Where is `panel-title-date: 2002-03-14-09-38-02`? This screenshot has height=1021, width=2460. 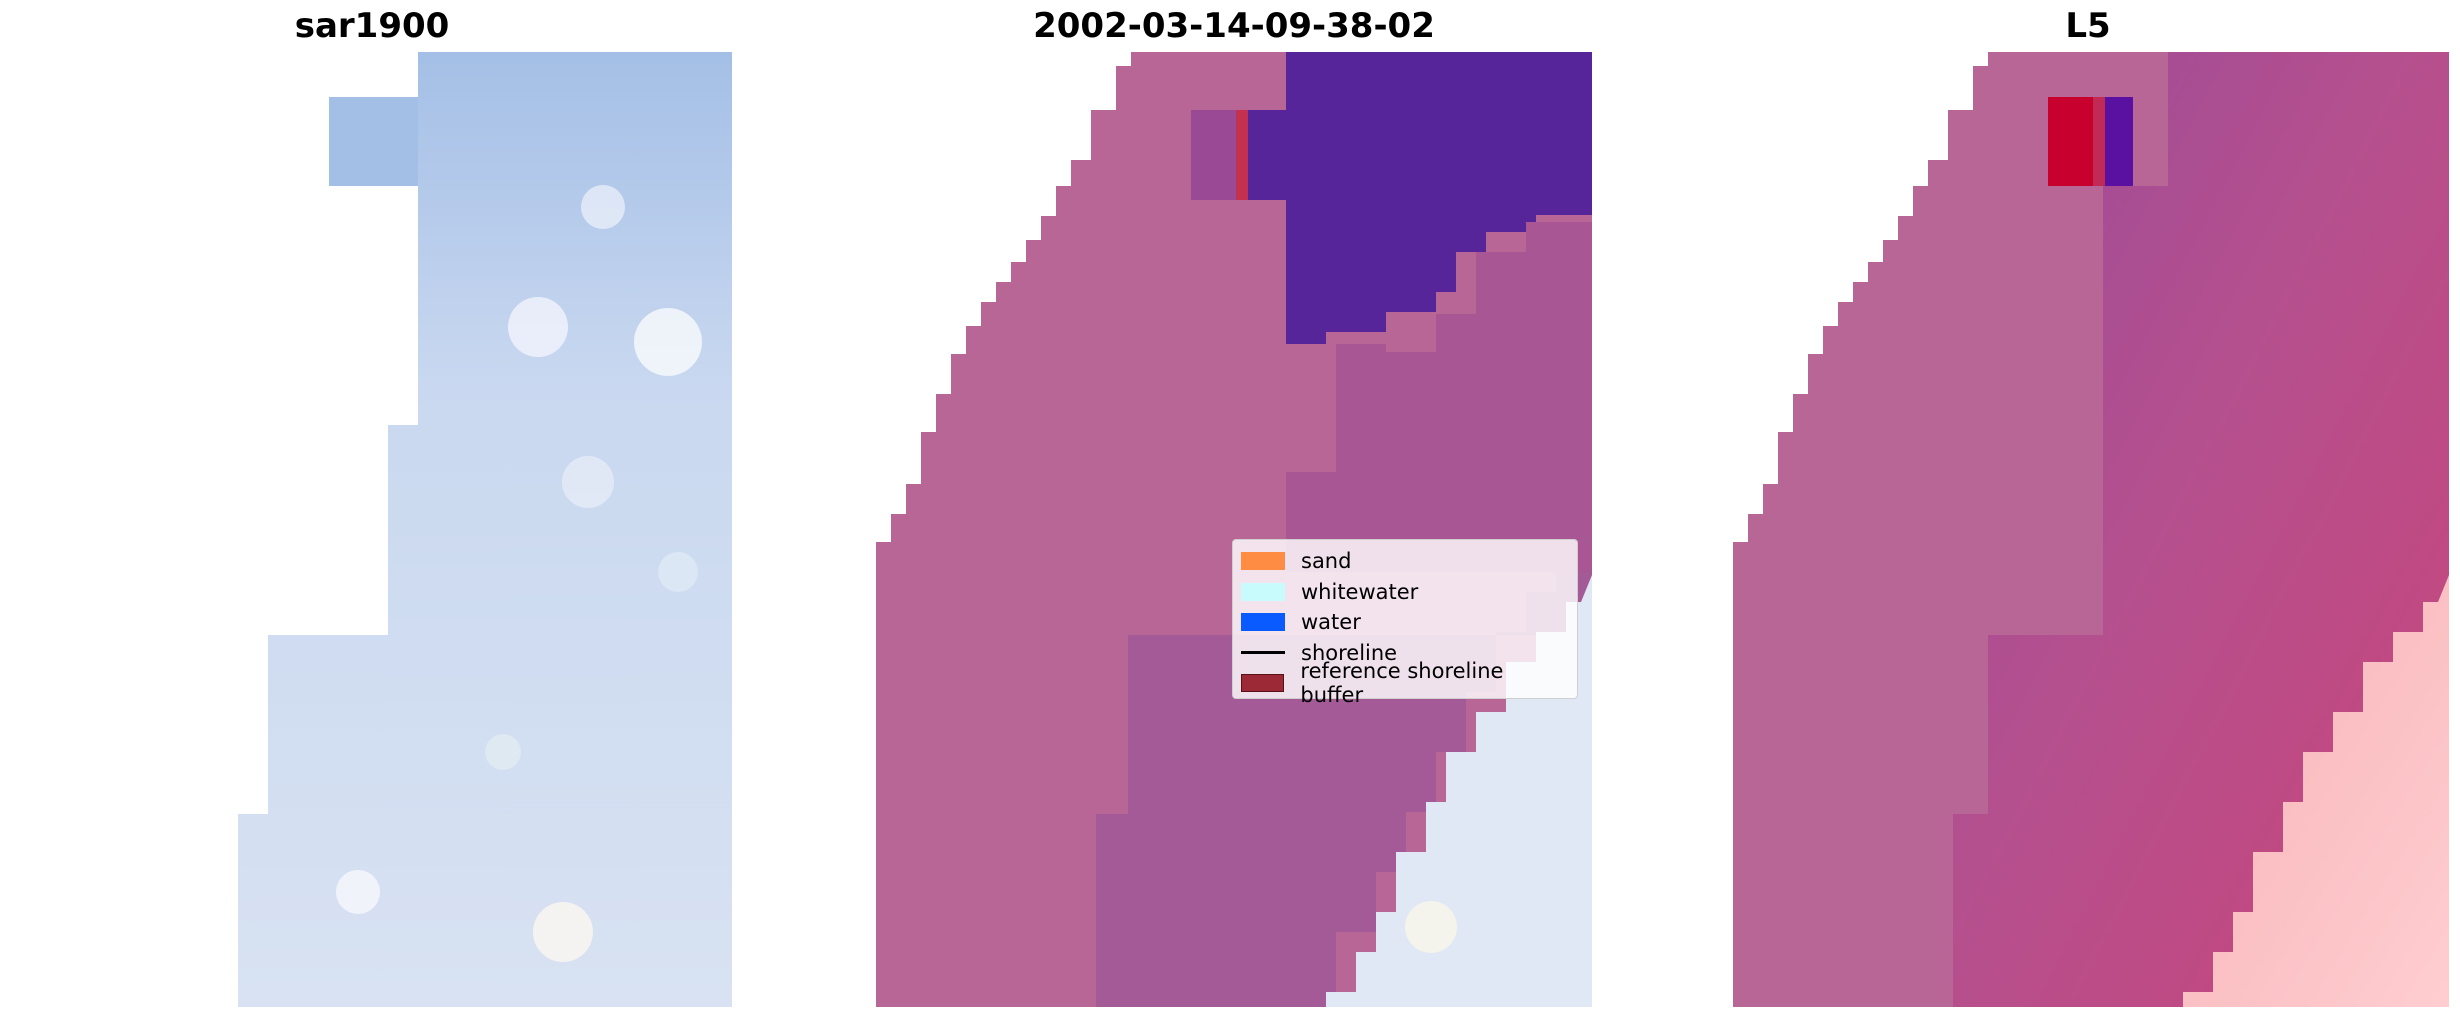
panel-title-date: 2002-03-14-09-38-02 is located at coordinates (1234, 26).